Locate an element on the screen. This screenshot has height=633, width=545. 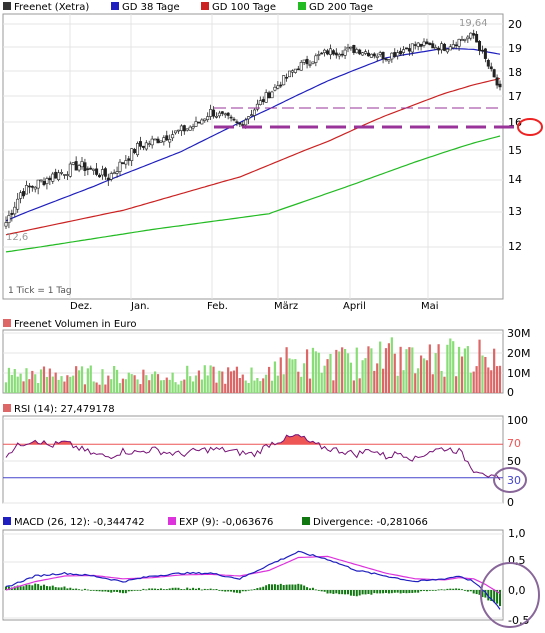
macd-tick-1: 1,0 is located at coordinates (517, 533).